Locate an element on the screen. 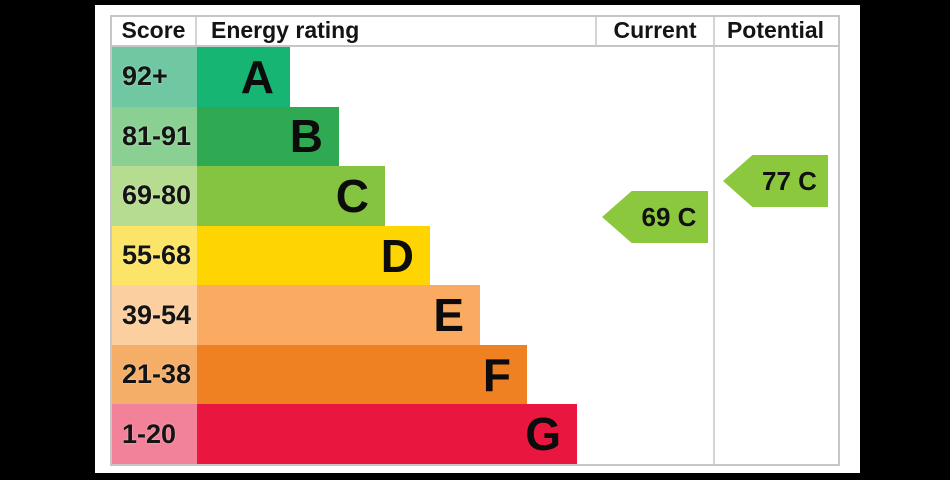  band-d-letter: D is located at coordinates (397, 255).